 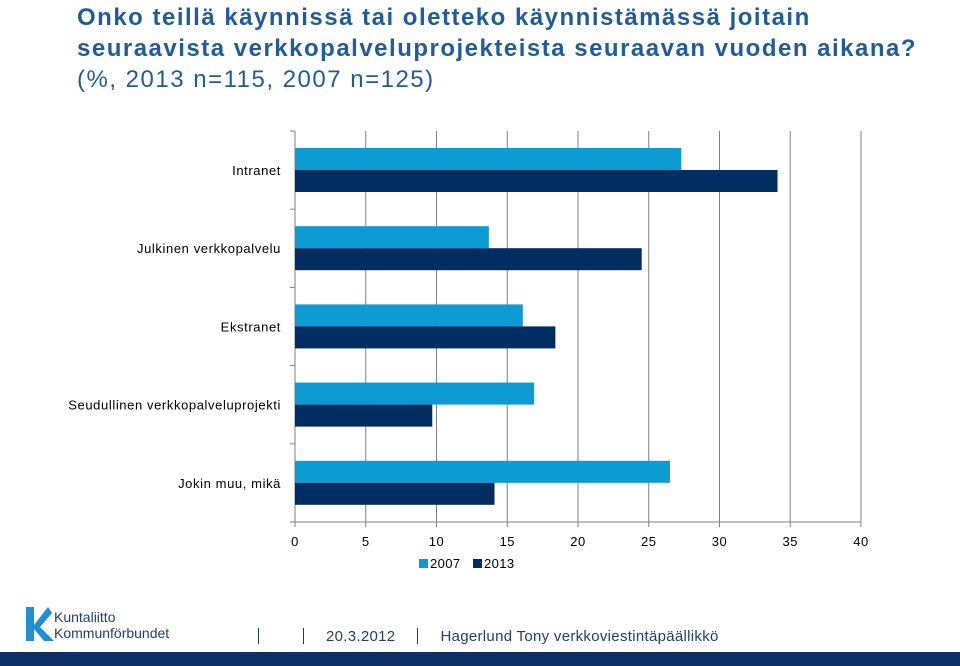 What do you see at coordinates (579, 636) in the screenshot?
I see `footer-author: Hagerlund Tony verkkoviestintäpäällikkö` at bounding box center [579, 636].